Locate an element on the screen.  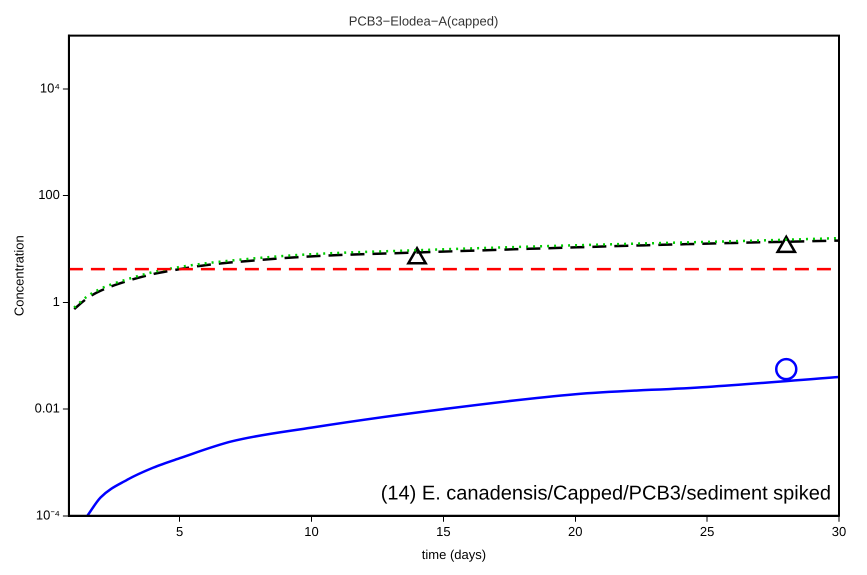
annotation: (14) E. canadensis/Capped/PCB3/sediment spiked is located at coordinates (605, 493).